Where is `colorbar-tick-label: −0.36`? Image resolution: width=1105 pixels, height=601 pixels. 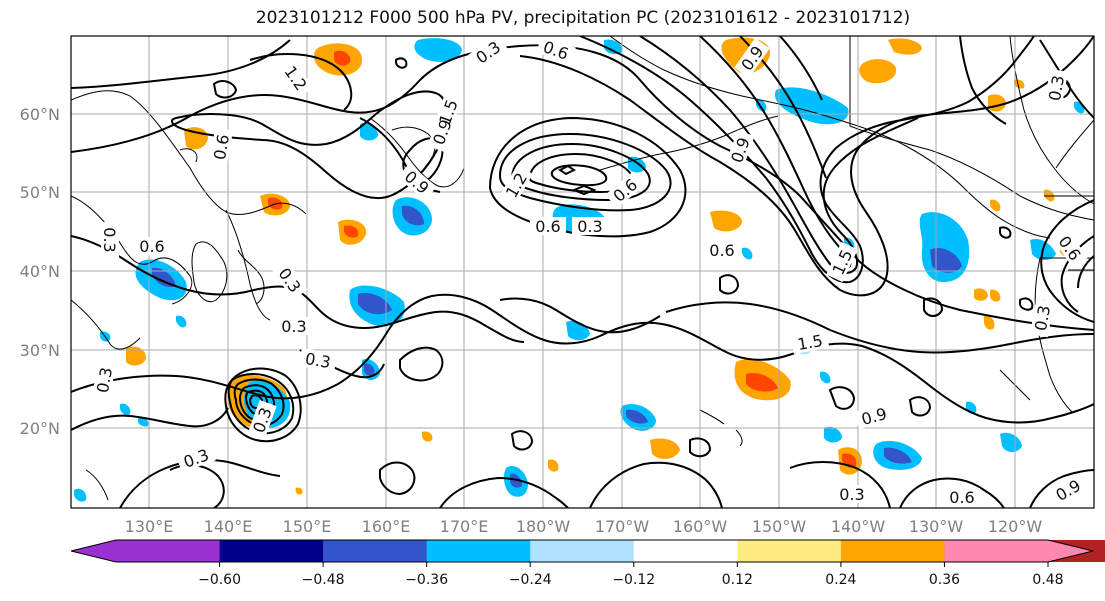 colorbar-tick-label: −0.36 is located at coordinates (426, 580).